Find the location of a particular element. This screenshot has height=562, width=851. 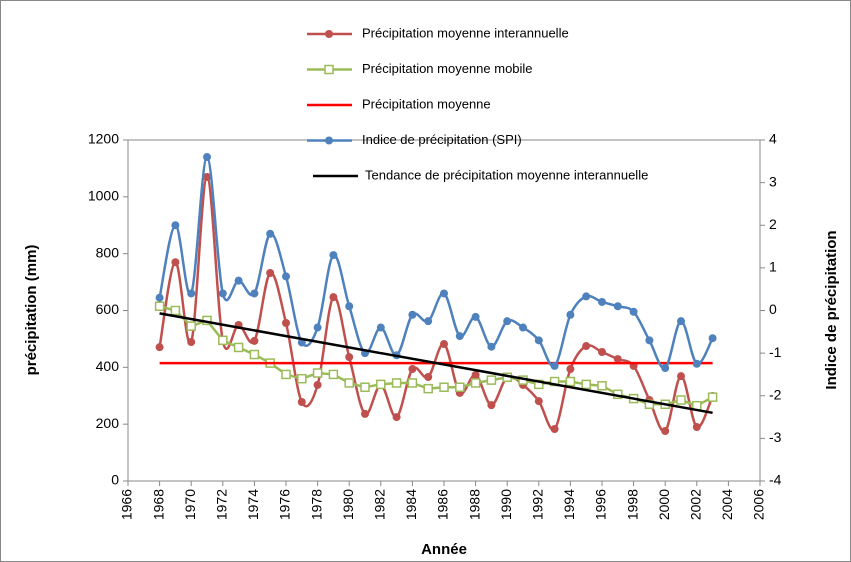

y2-tick-label: -1 is located at coordinates (775, 352).